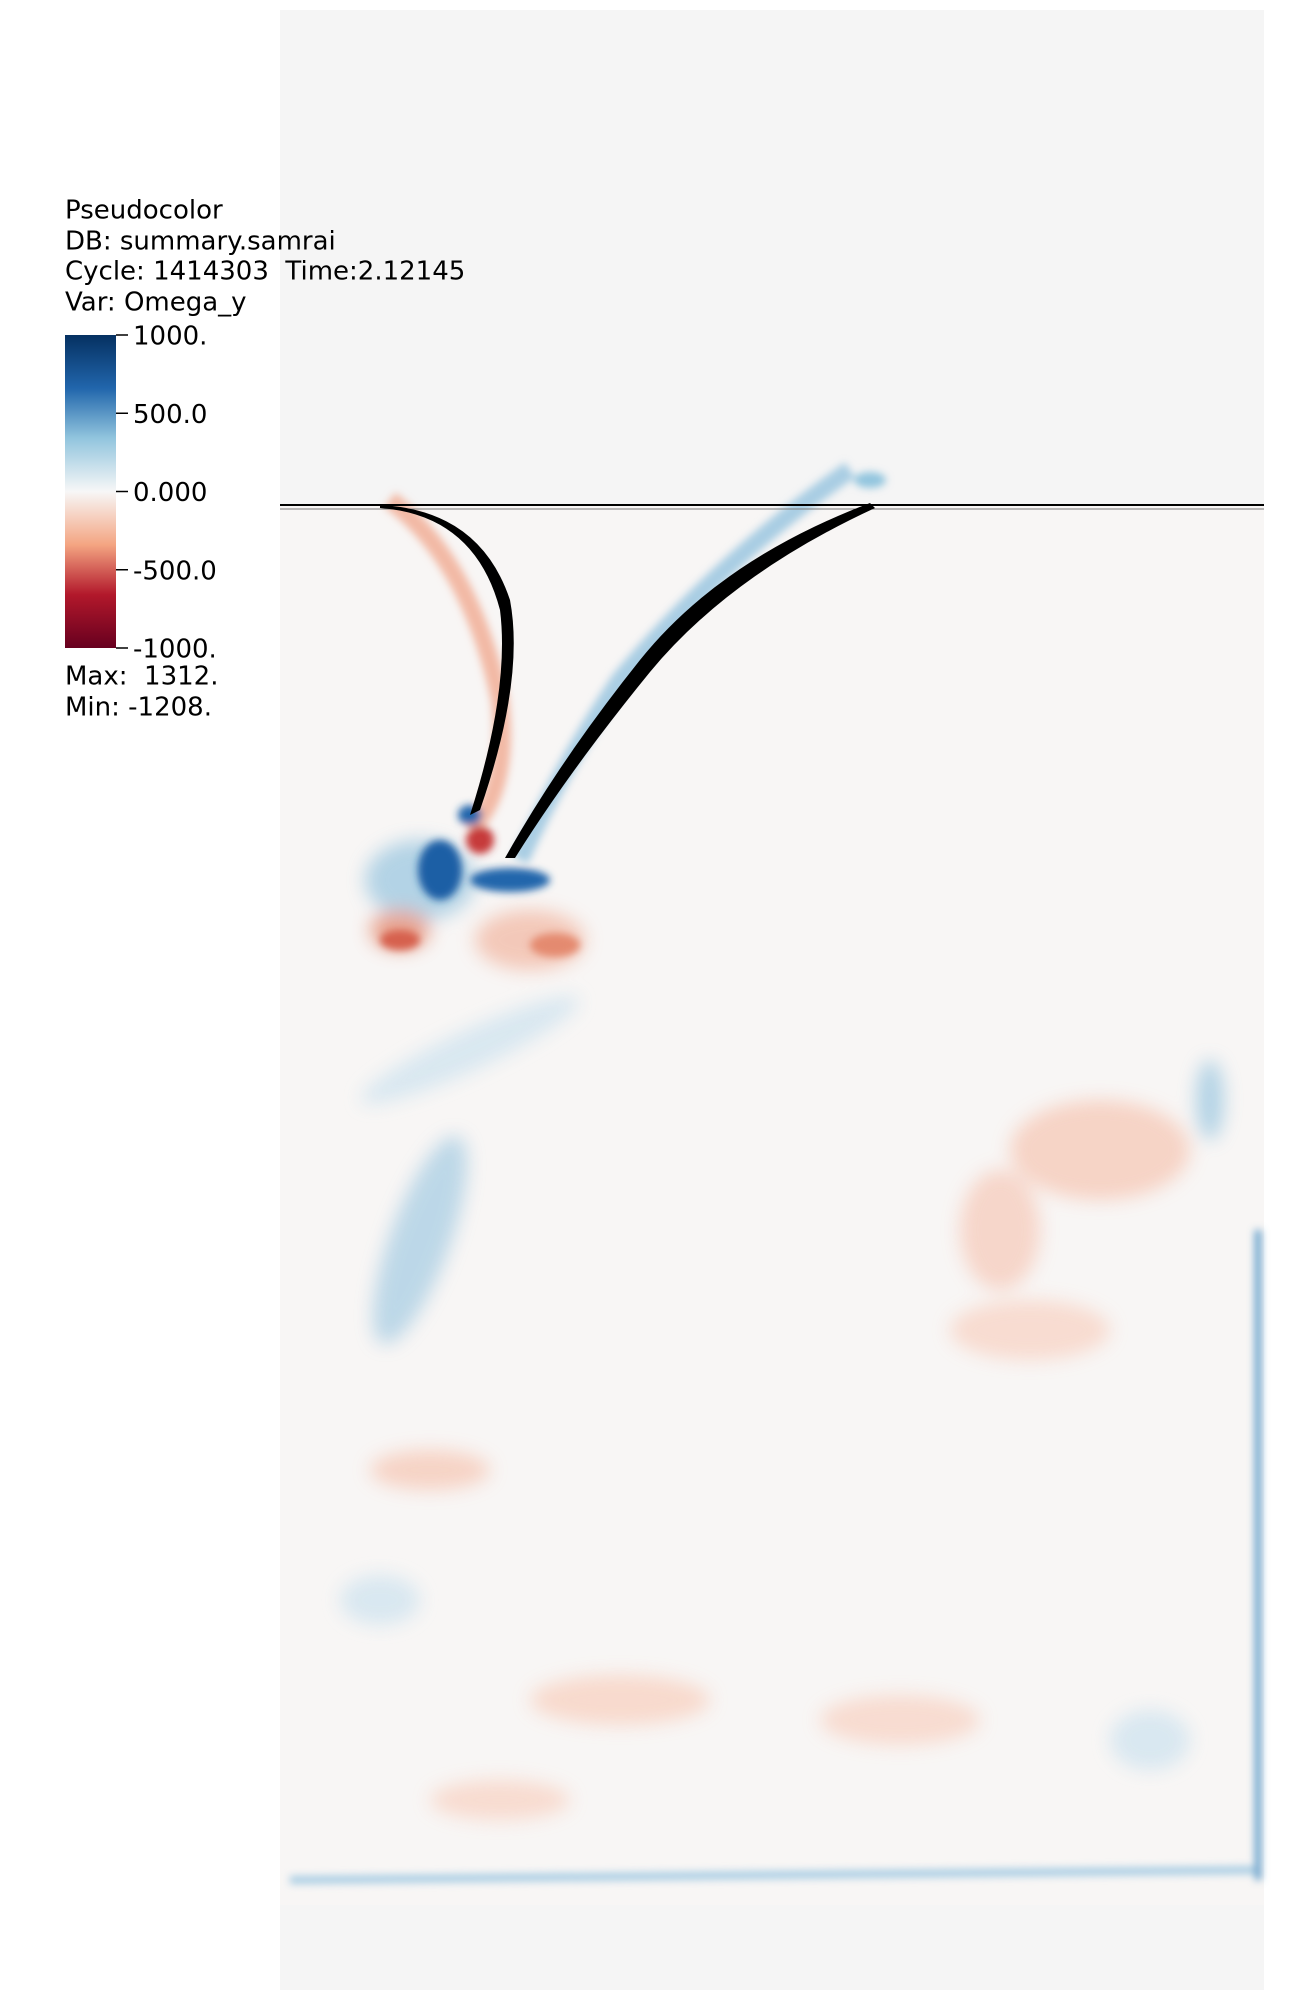 The image size is (1300, 2000). What do you see at coordinates (200, 242) in the screenshot?
I see `legend-database: DB: summary.samrai` at bounding box center [200, 242].